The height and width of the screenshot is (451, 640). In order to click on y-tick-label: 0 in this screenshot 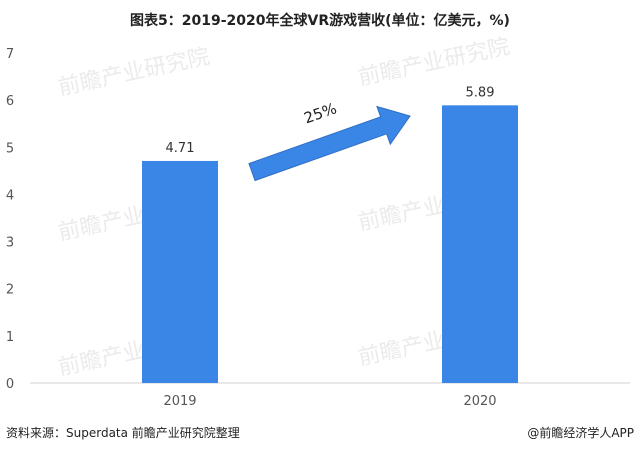, I will do `click(10, 384)`.